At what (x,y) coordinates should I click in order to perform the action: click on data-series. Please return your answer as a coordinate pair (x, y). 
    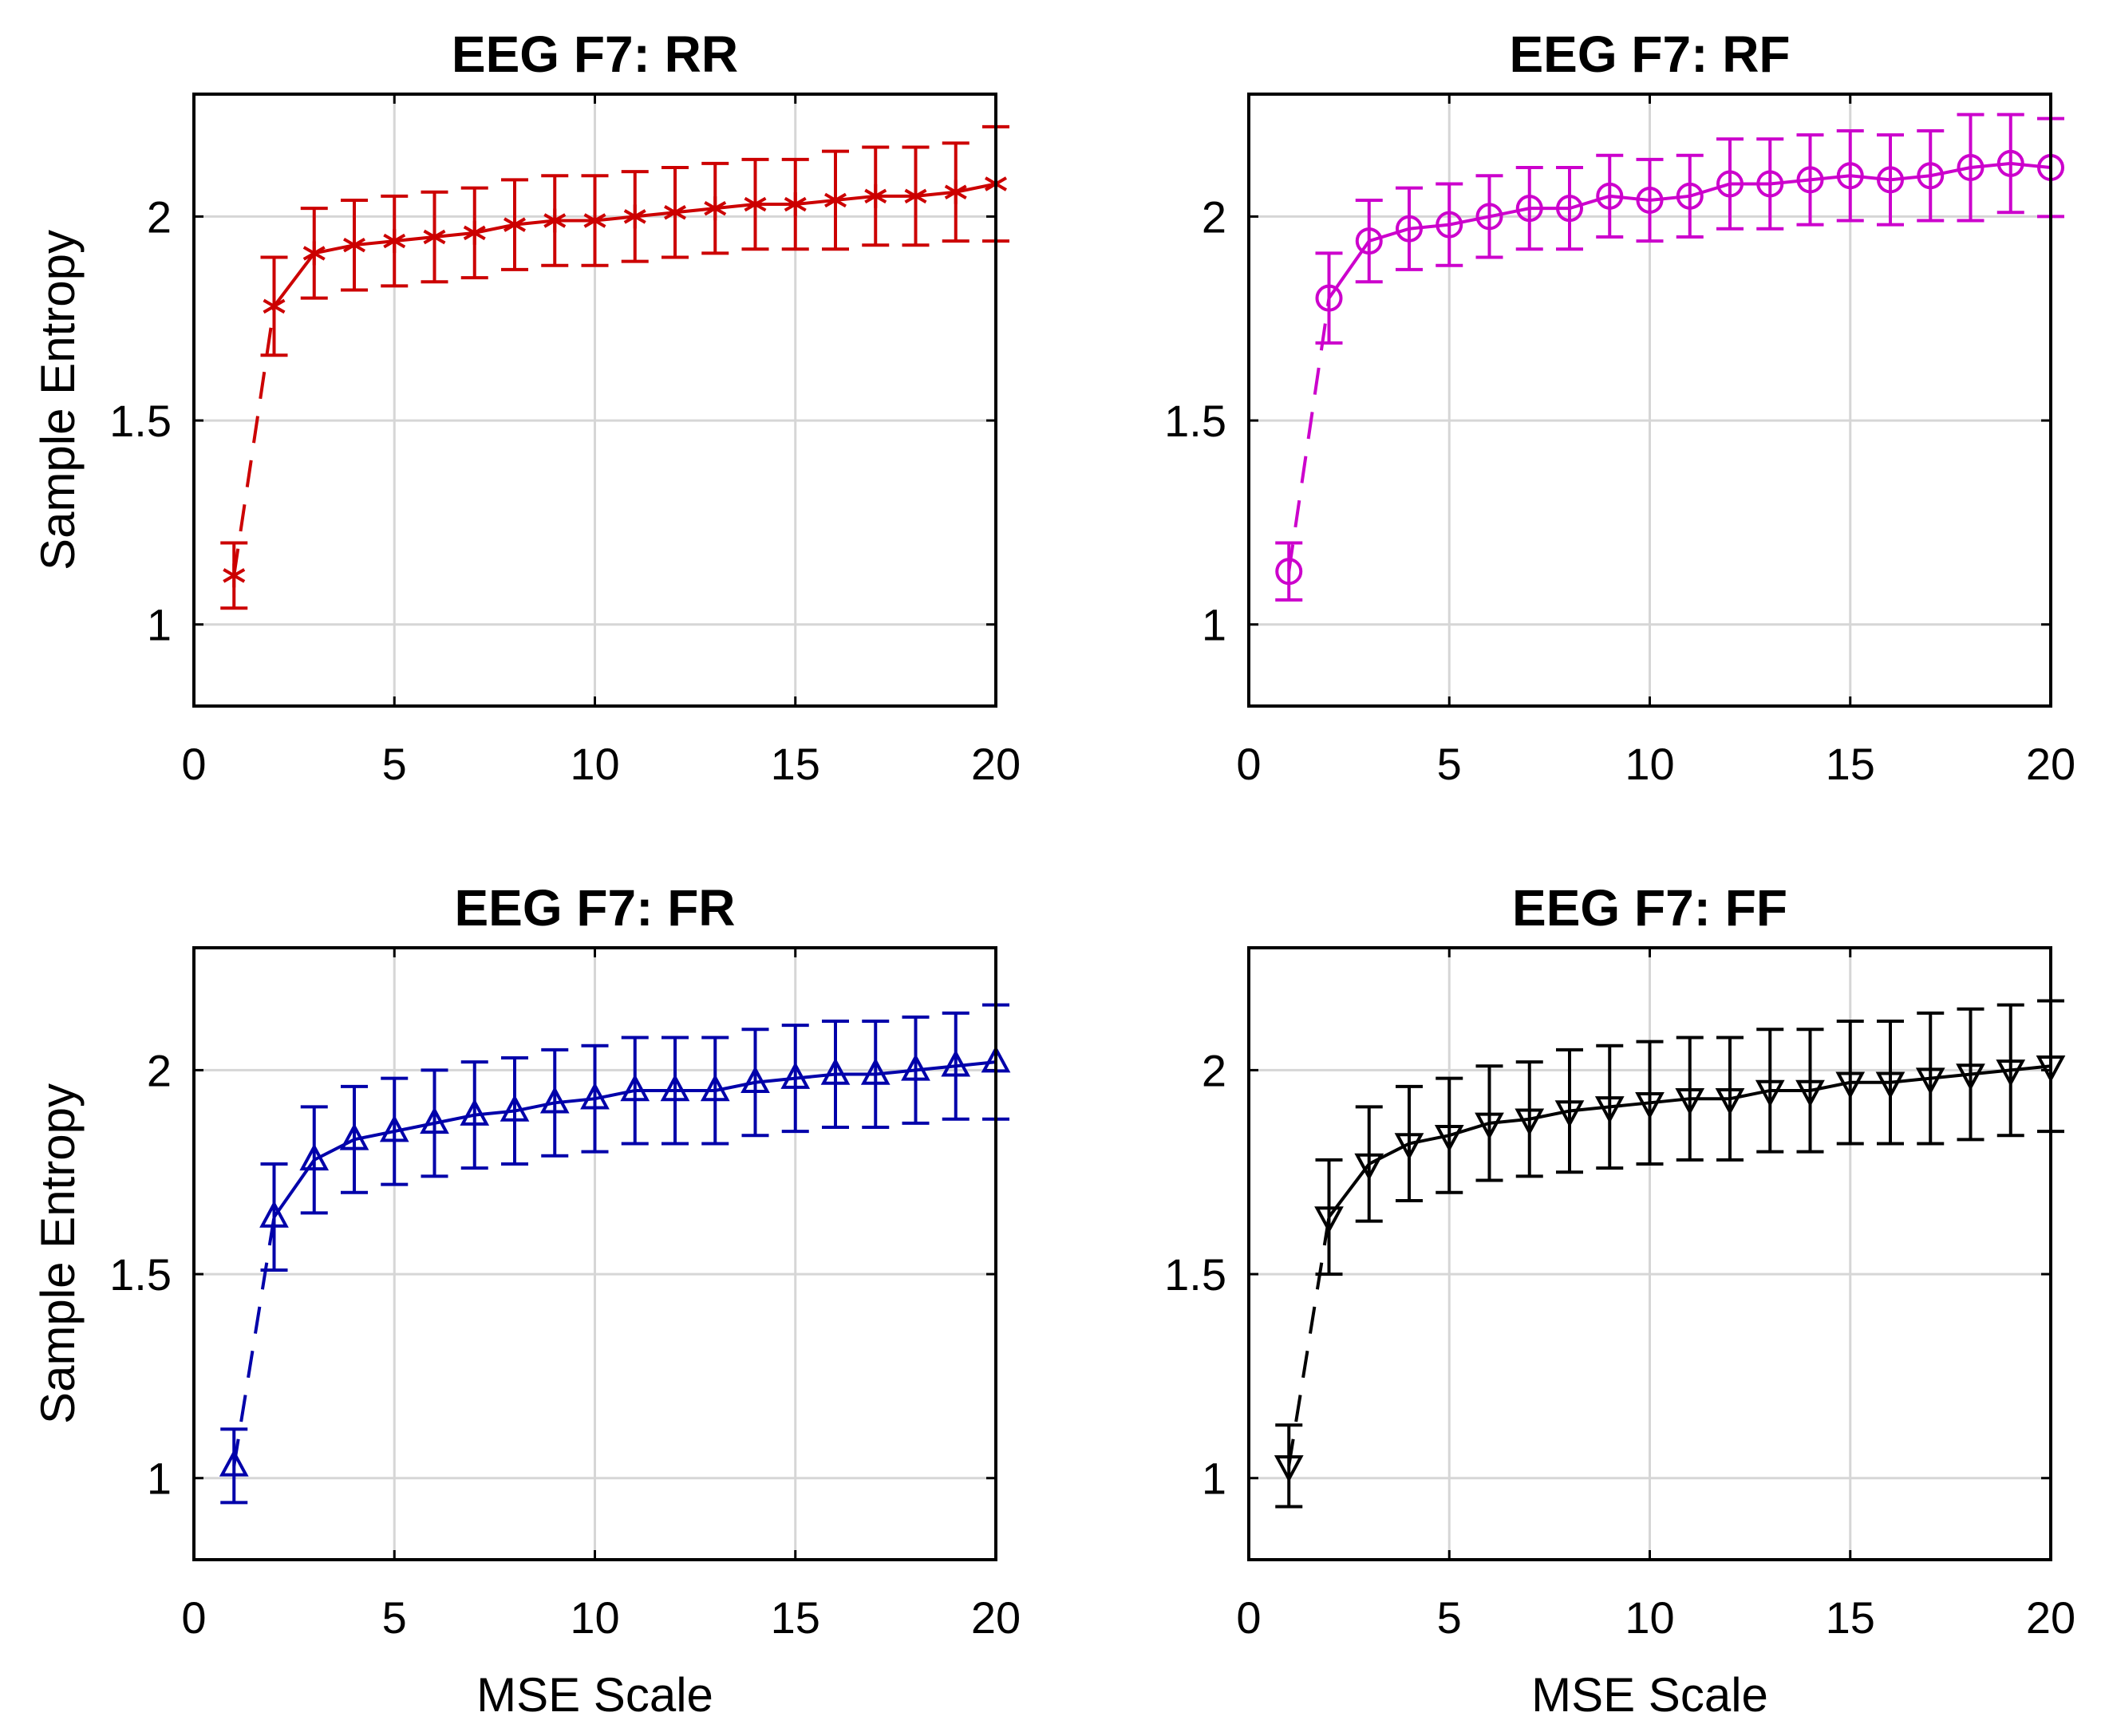
    Looking at the image, I should click on (614, 367).